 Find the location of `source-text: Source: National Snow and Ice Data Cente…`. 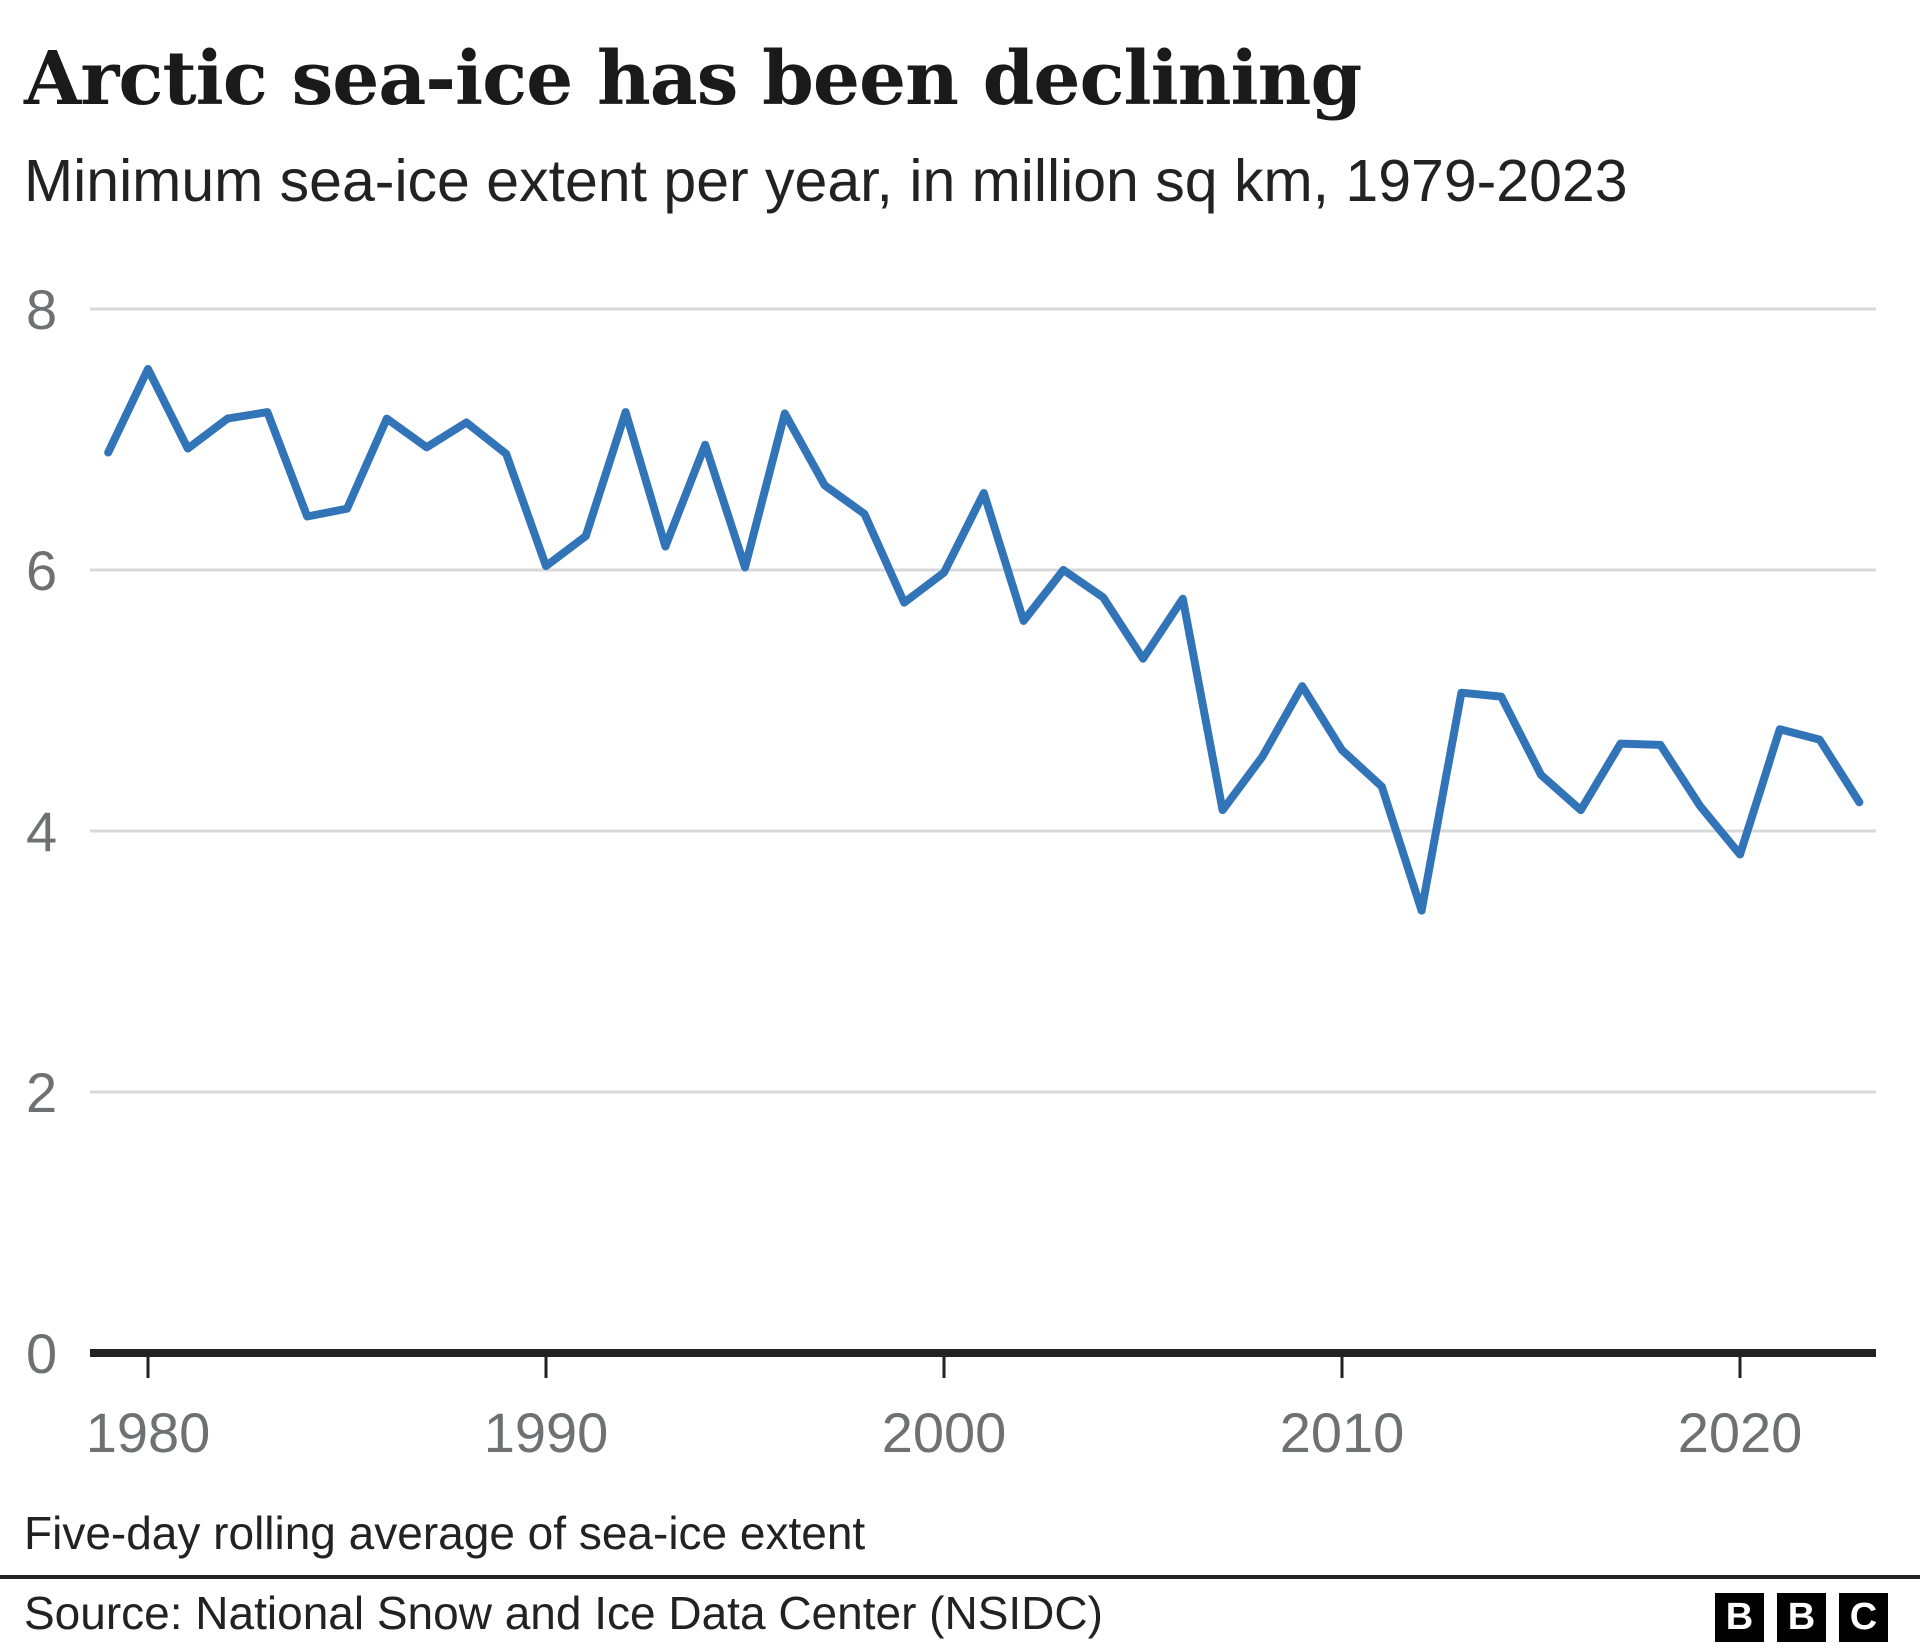

source-text: Source: National Snow and Ice Data Cente… is located at coordinates (563, 1613).